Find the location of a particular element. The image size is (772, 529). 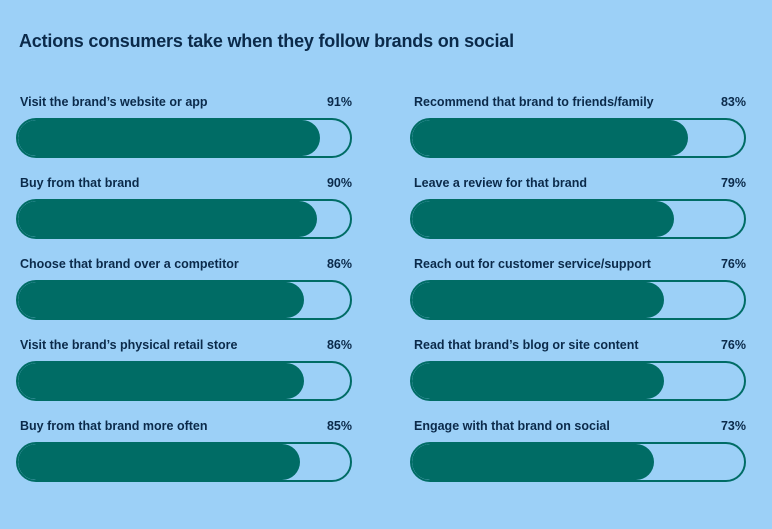

bar-label: Choose that brand over a competitor is located at coordinates (129, 264).